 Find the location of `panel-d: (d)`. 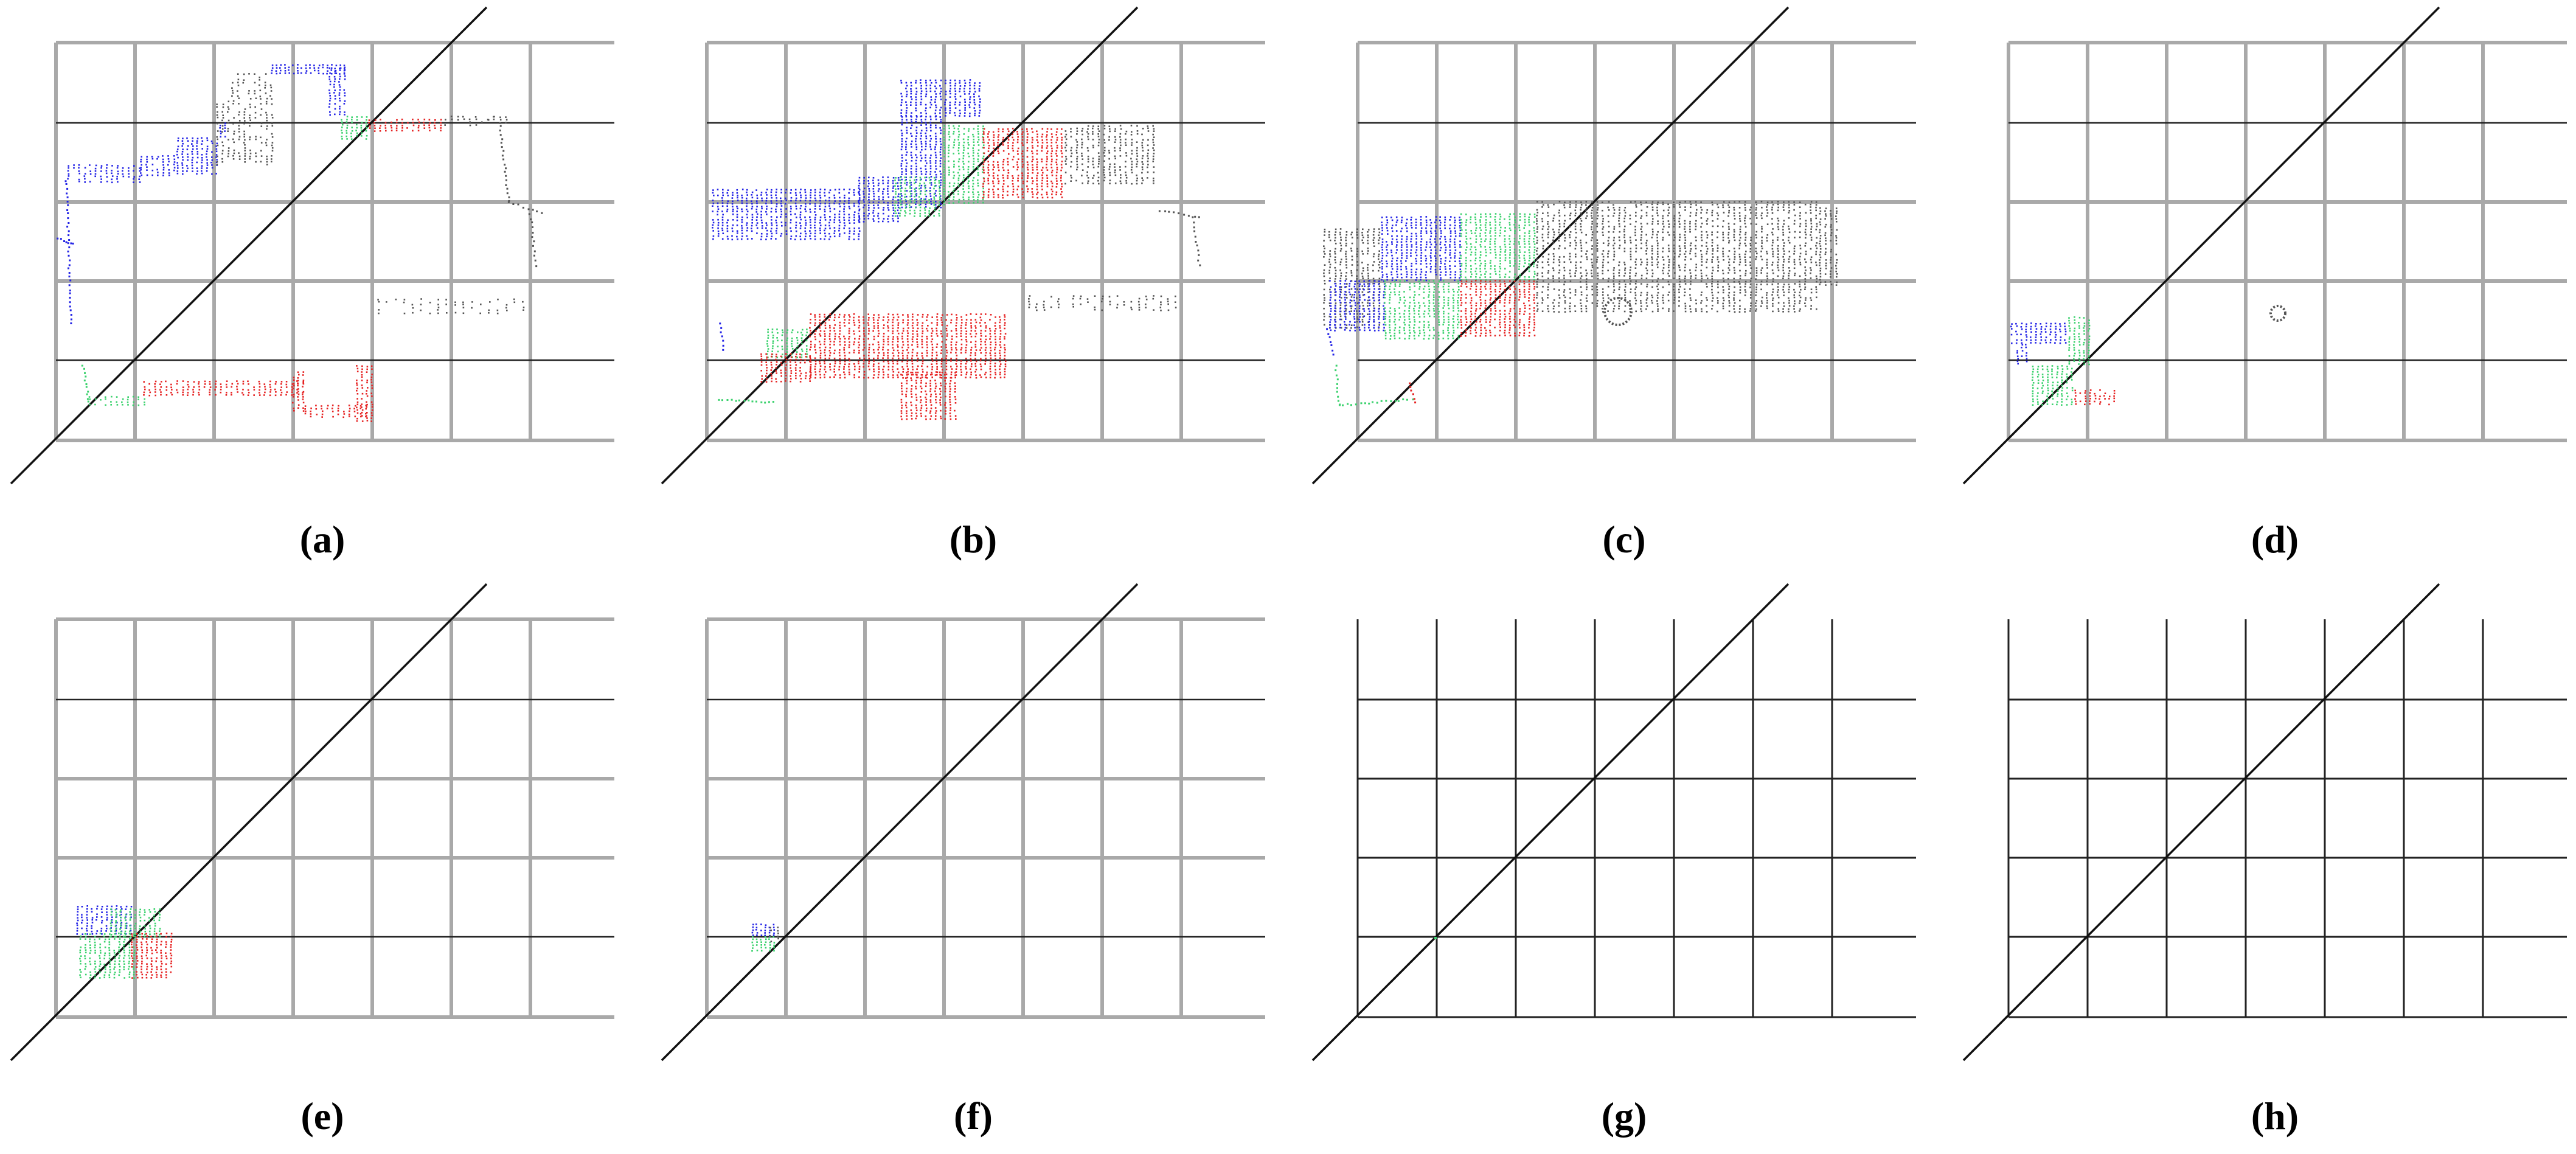

panel-d: (d) is located at coordinates (2264, 288).